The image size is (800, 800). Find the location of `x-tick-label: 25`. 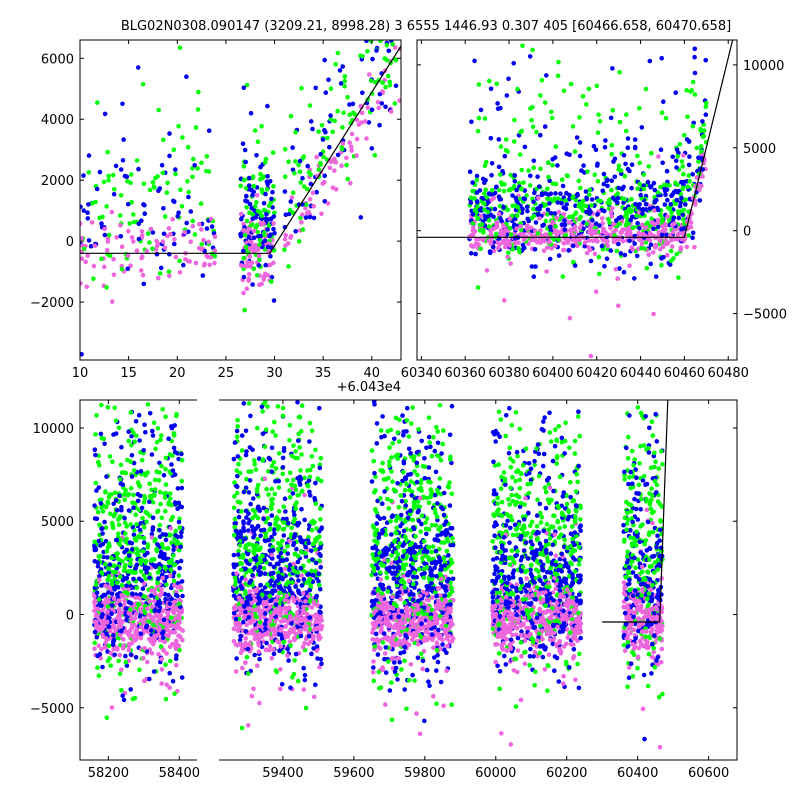

x-tick-label: 25 is located at coordinates (226, 373).